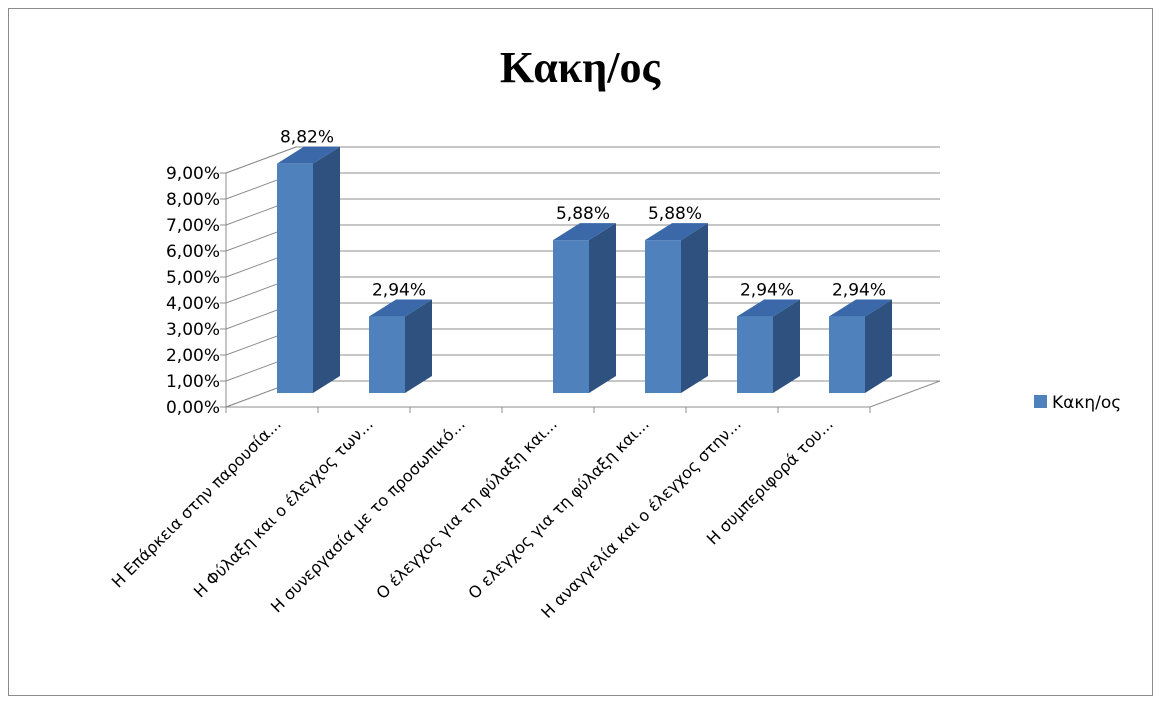 The image size is (1161, 704). Describe the element at coordinates (193, 278) in the screenshot. I see `y-tick-label: 5,00%` at that location.